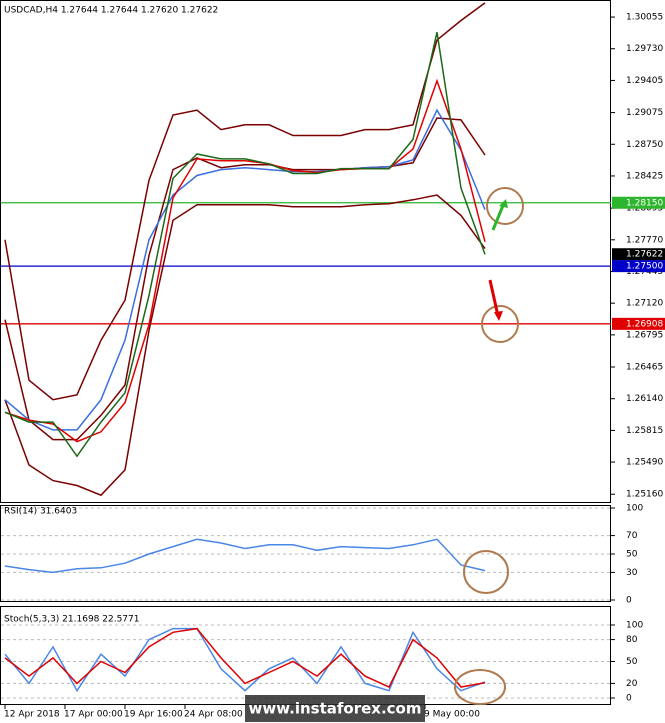 This screenshot has height=723, width=665. Describe the element at coordinates (644, 49) in the screenshot. I see `y-tick-label: 1.29730` at that location.